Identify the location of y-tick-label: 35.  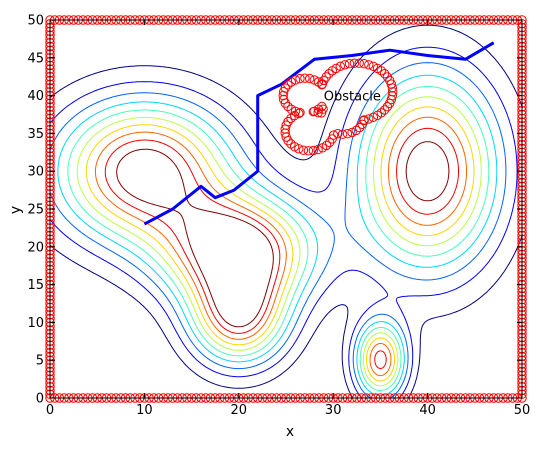
(35, 134).